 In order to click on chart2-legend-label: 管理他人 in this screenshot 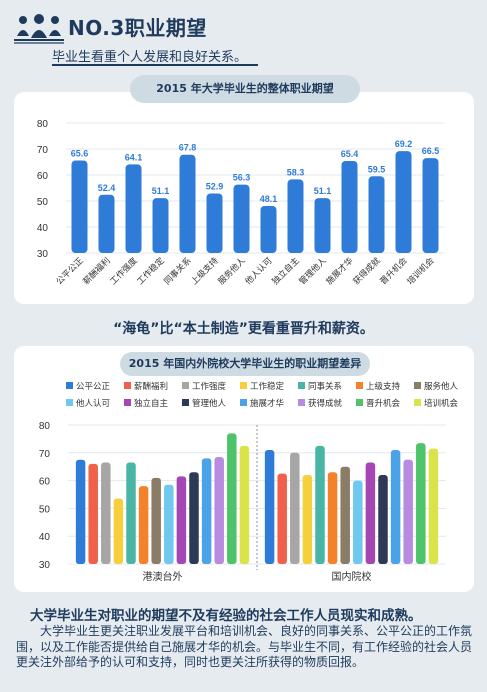, I will do `click(209, 403)`.